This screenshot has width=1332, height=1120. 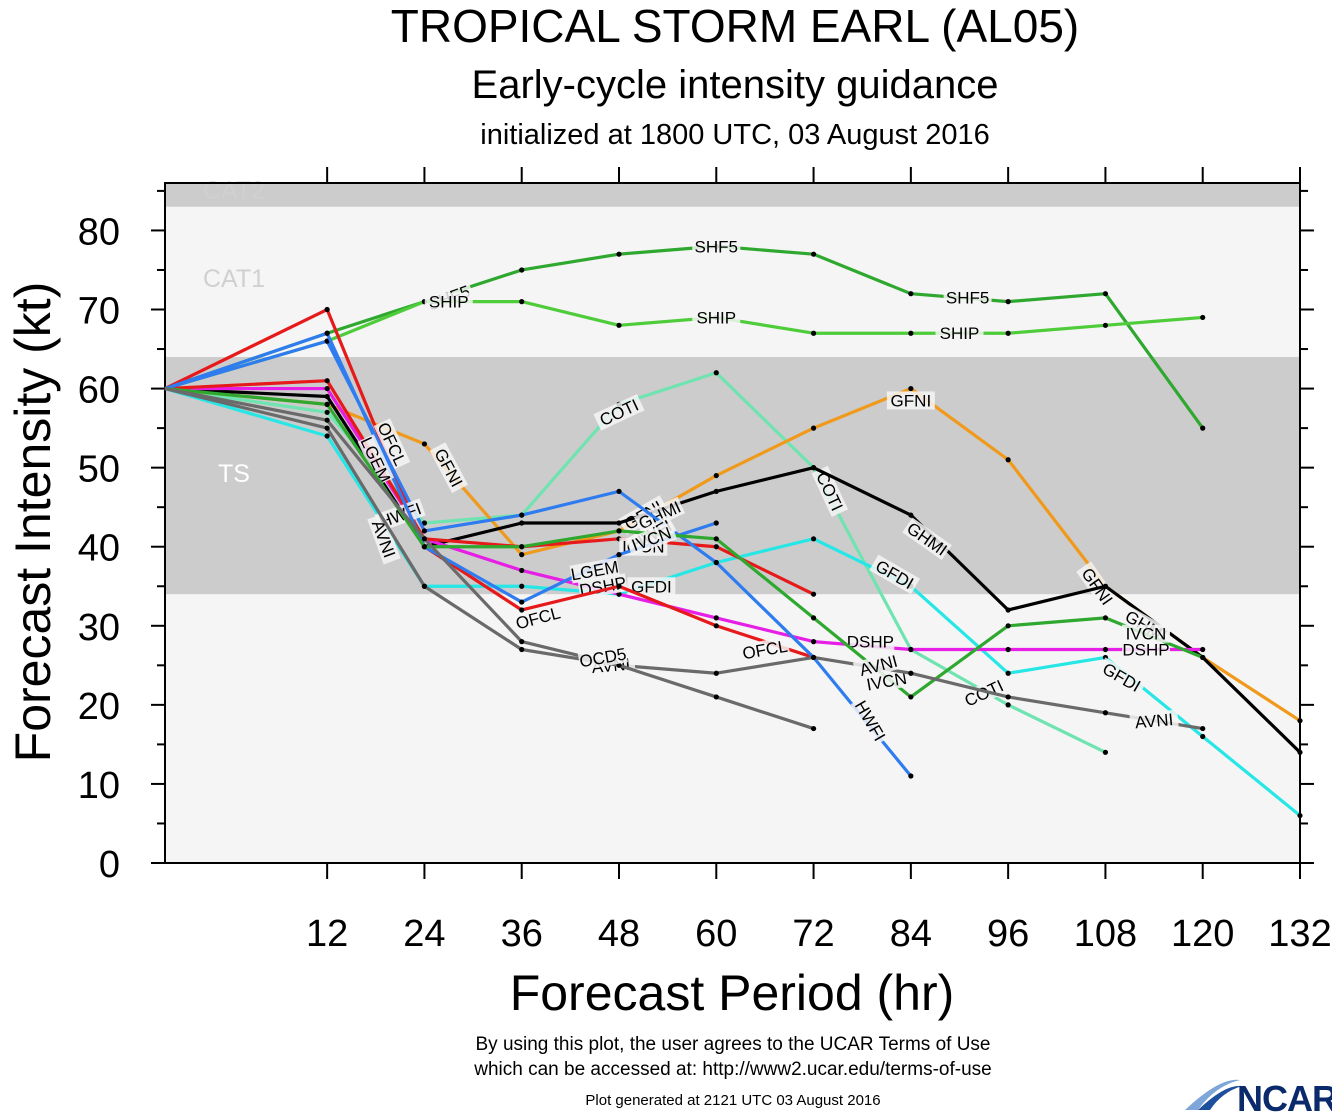 I want to click on series-label-text: AVNI, so click(x=1154, y=721).